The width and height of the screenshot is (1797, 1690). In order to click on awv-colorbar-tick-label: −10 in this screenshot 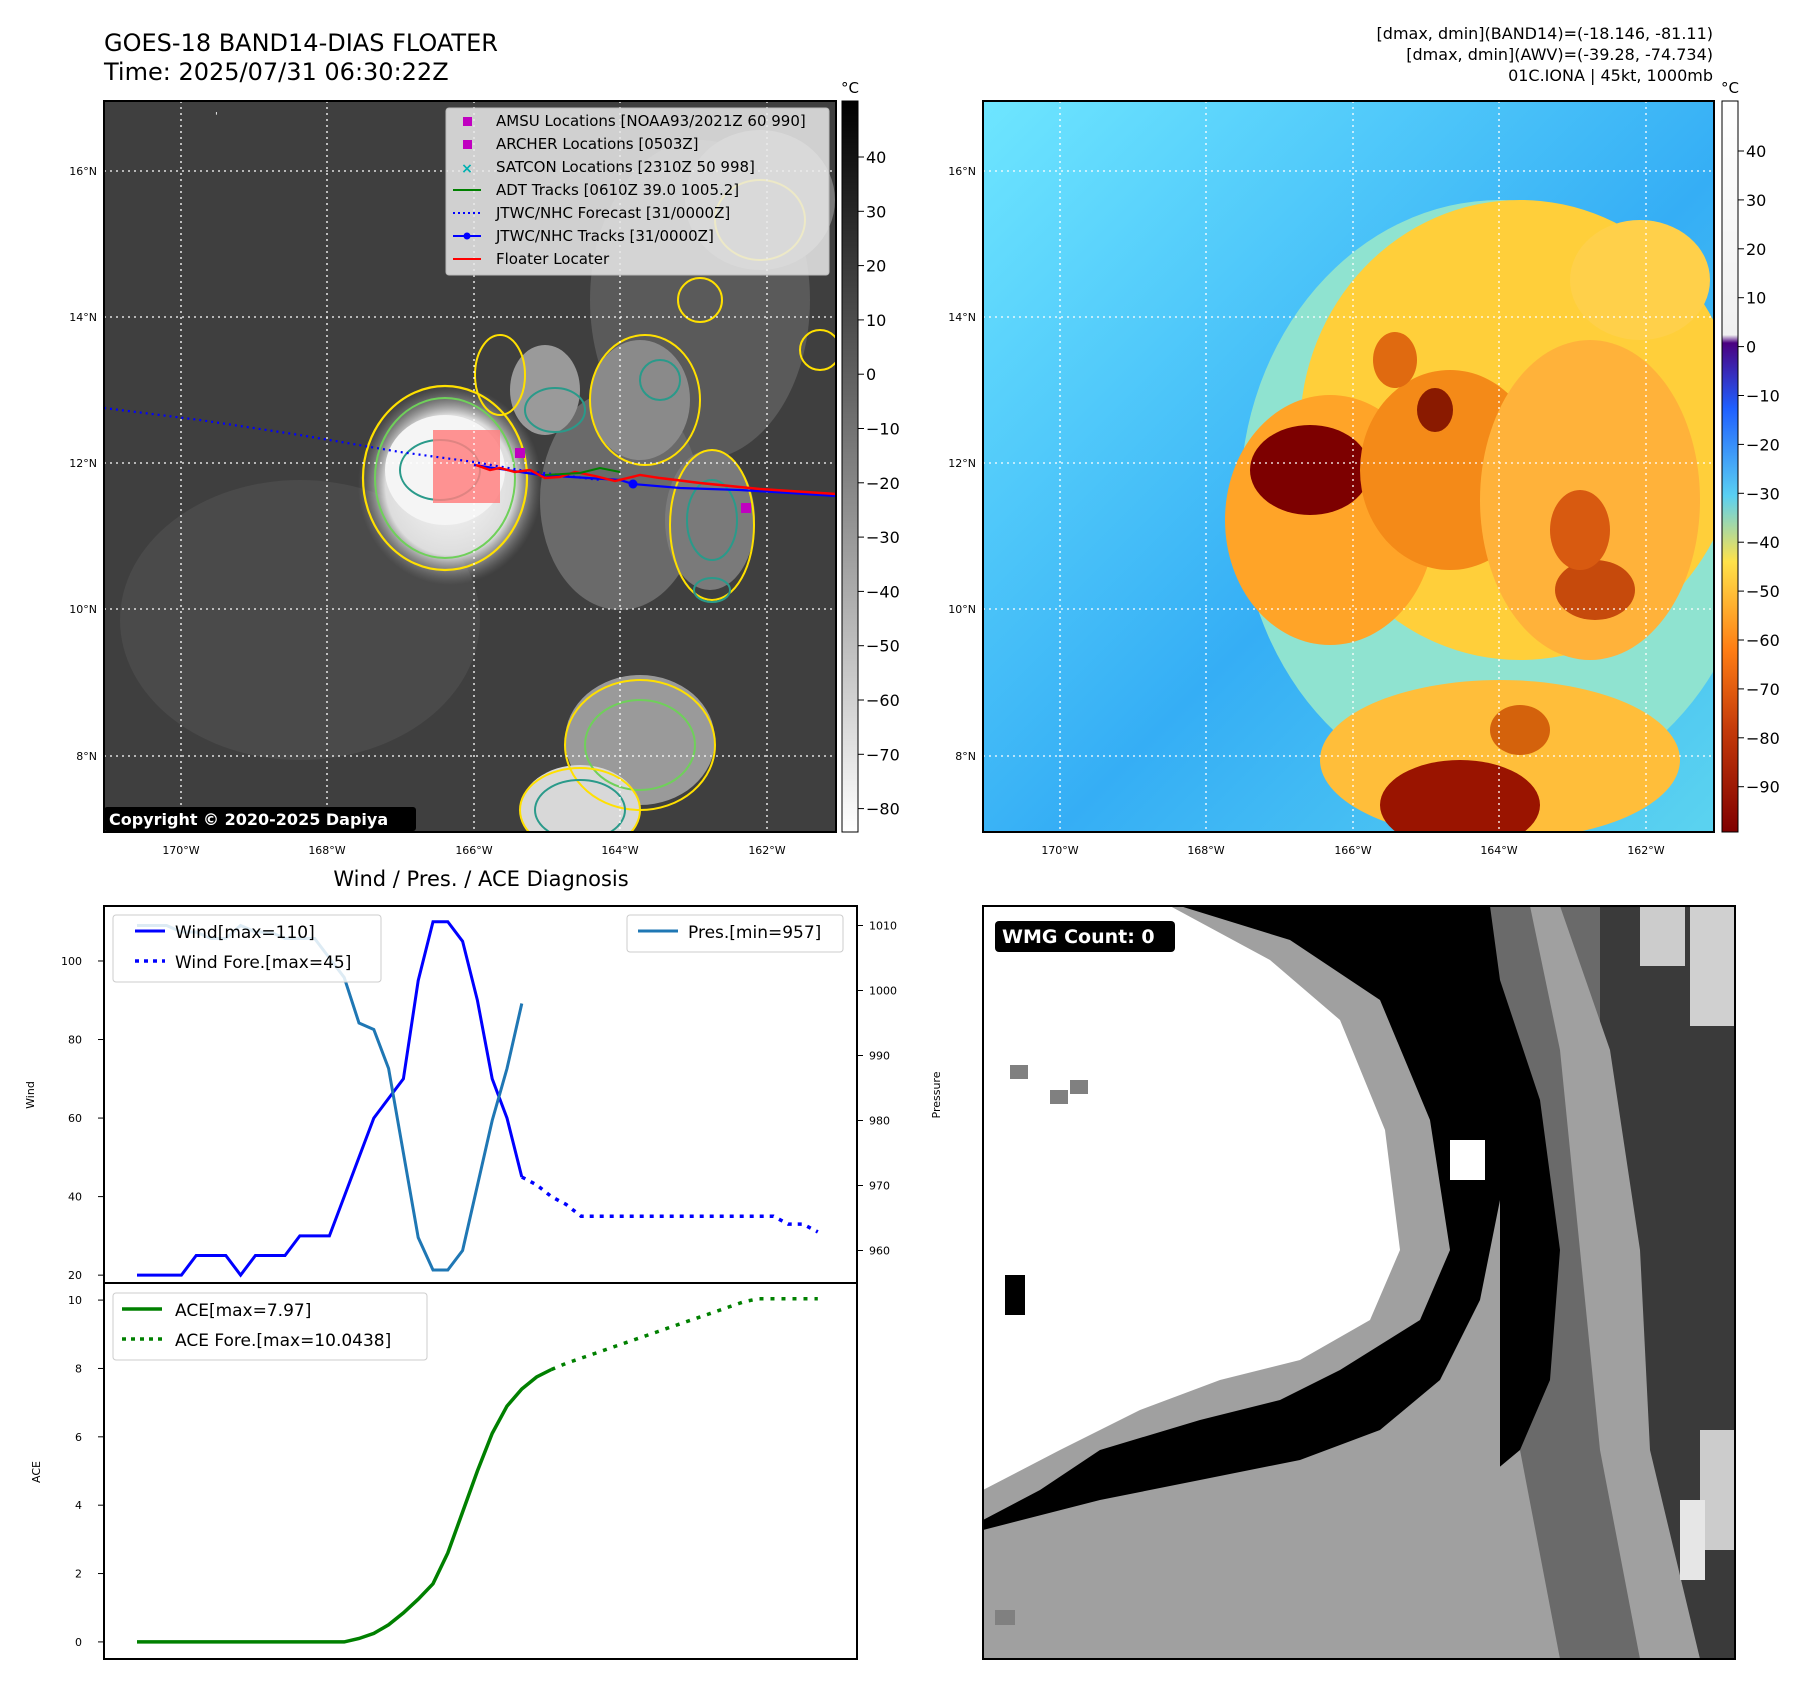, I will do `click(1763, 396)`.